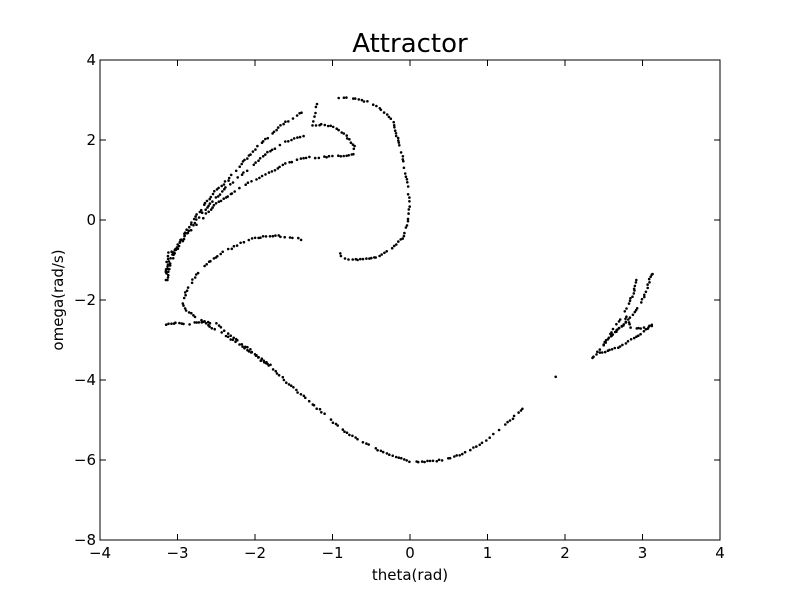  Describe the element at coordinates (488, 553) in the screenshot. I see `x-tick-label: 1` at that location.